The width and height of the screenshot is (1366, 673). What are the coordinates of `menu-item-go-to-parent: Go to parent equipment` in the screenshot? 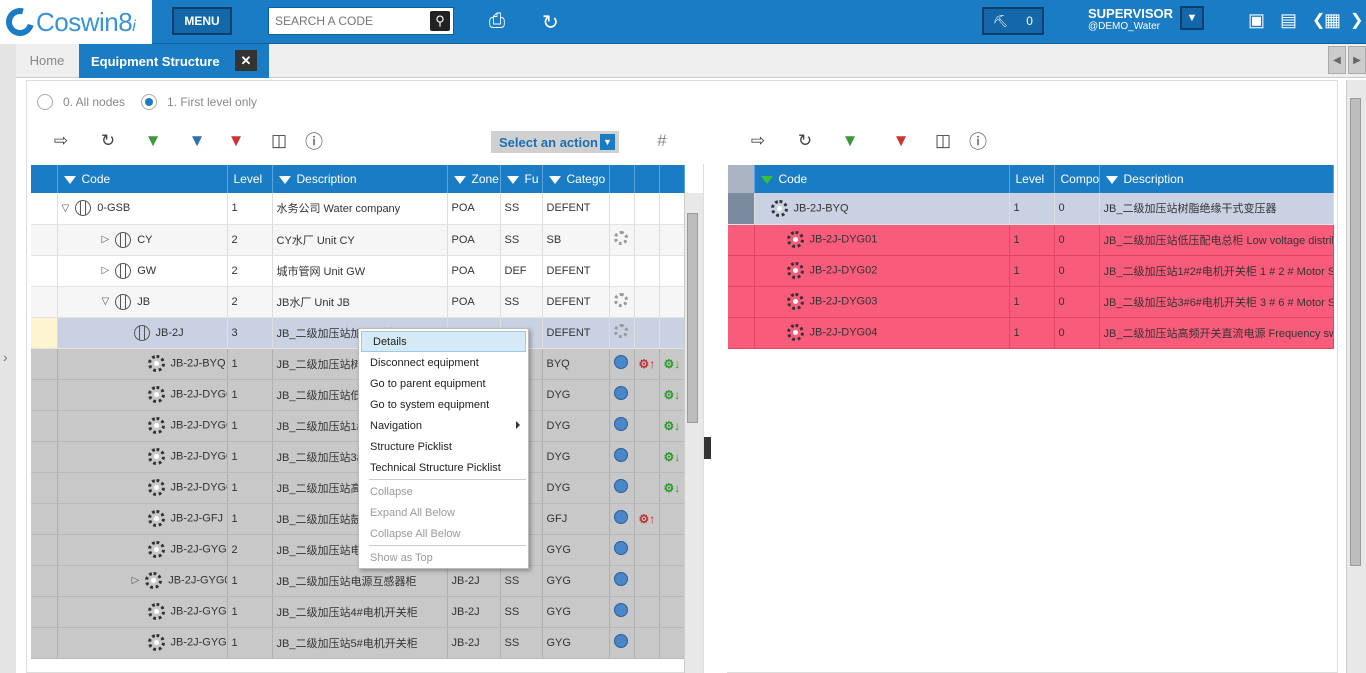 It's located at (428, 383).